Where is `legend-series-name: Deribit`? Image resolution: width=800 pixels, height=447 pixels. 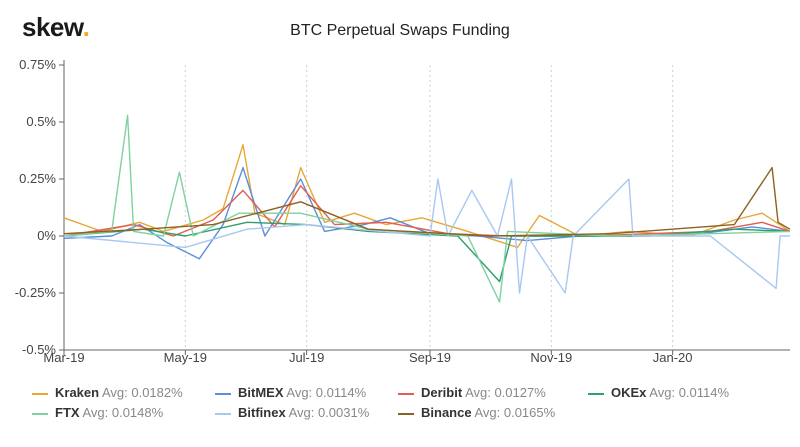 legend-series-name: Deribit is located at coordinates (442, 392).